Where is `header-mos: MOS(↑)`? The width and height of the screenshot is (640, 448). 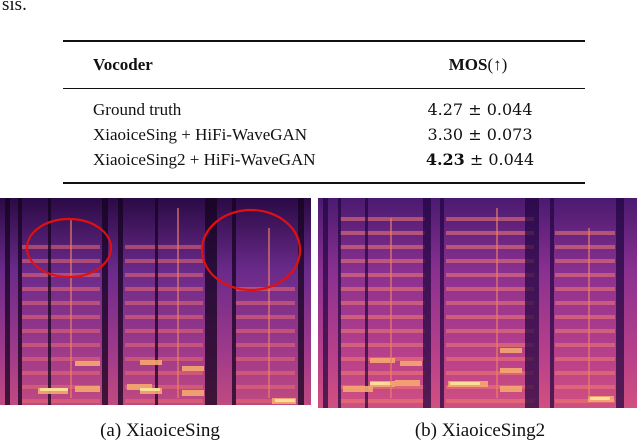 header-mos: MOS(↑) is located at coordinates (484, 65).